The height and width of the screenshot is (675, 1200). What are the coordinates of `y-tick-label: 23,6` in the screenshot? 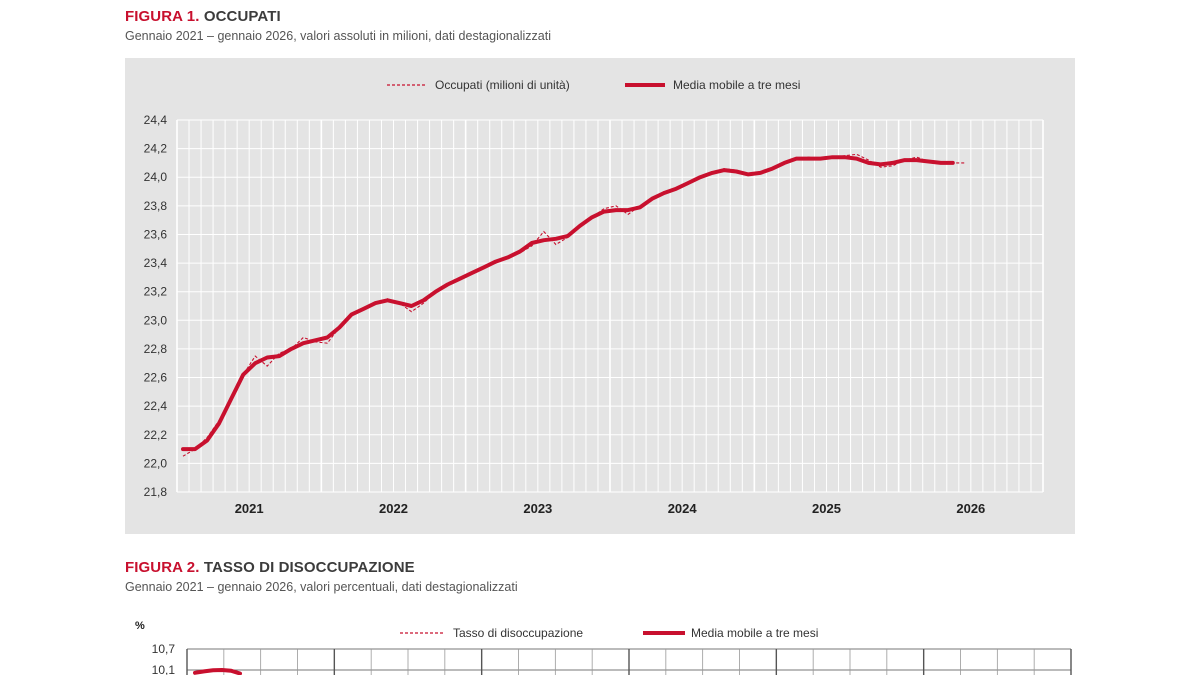 It's located at (156, 234).